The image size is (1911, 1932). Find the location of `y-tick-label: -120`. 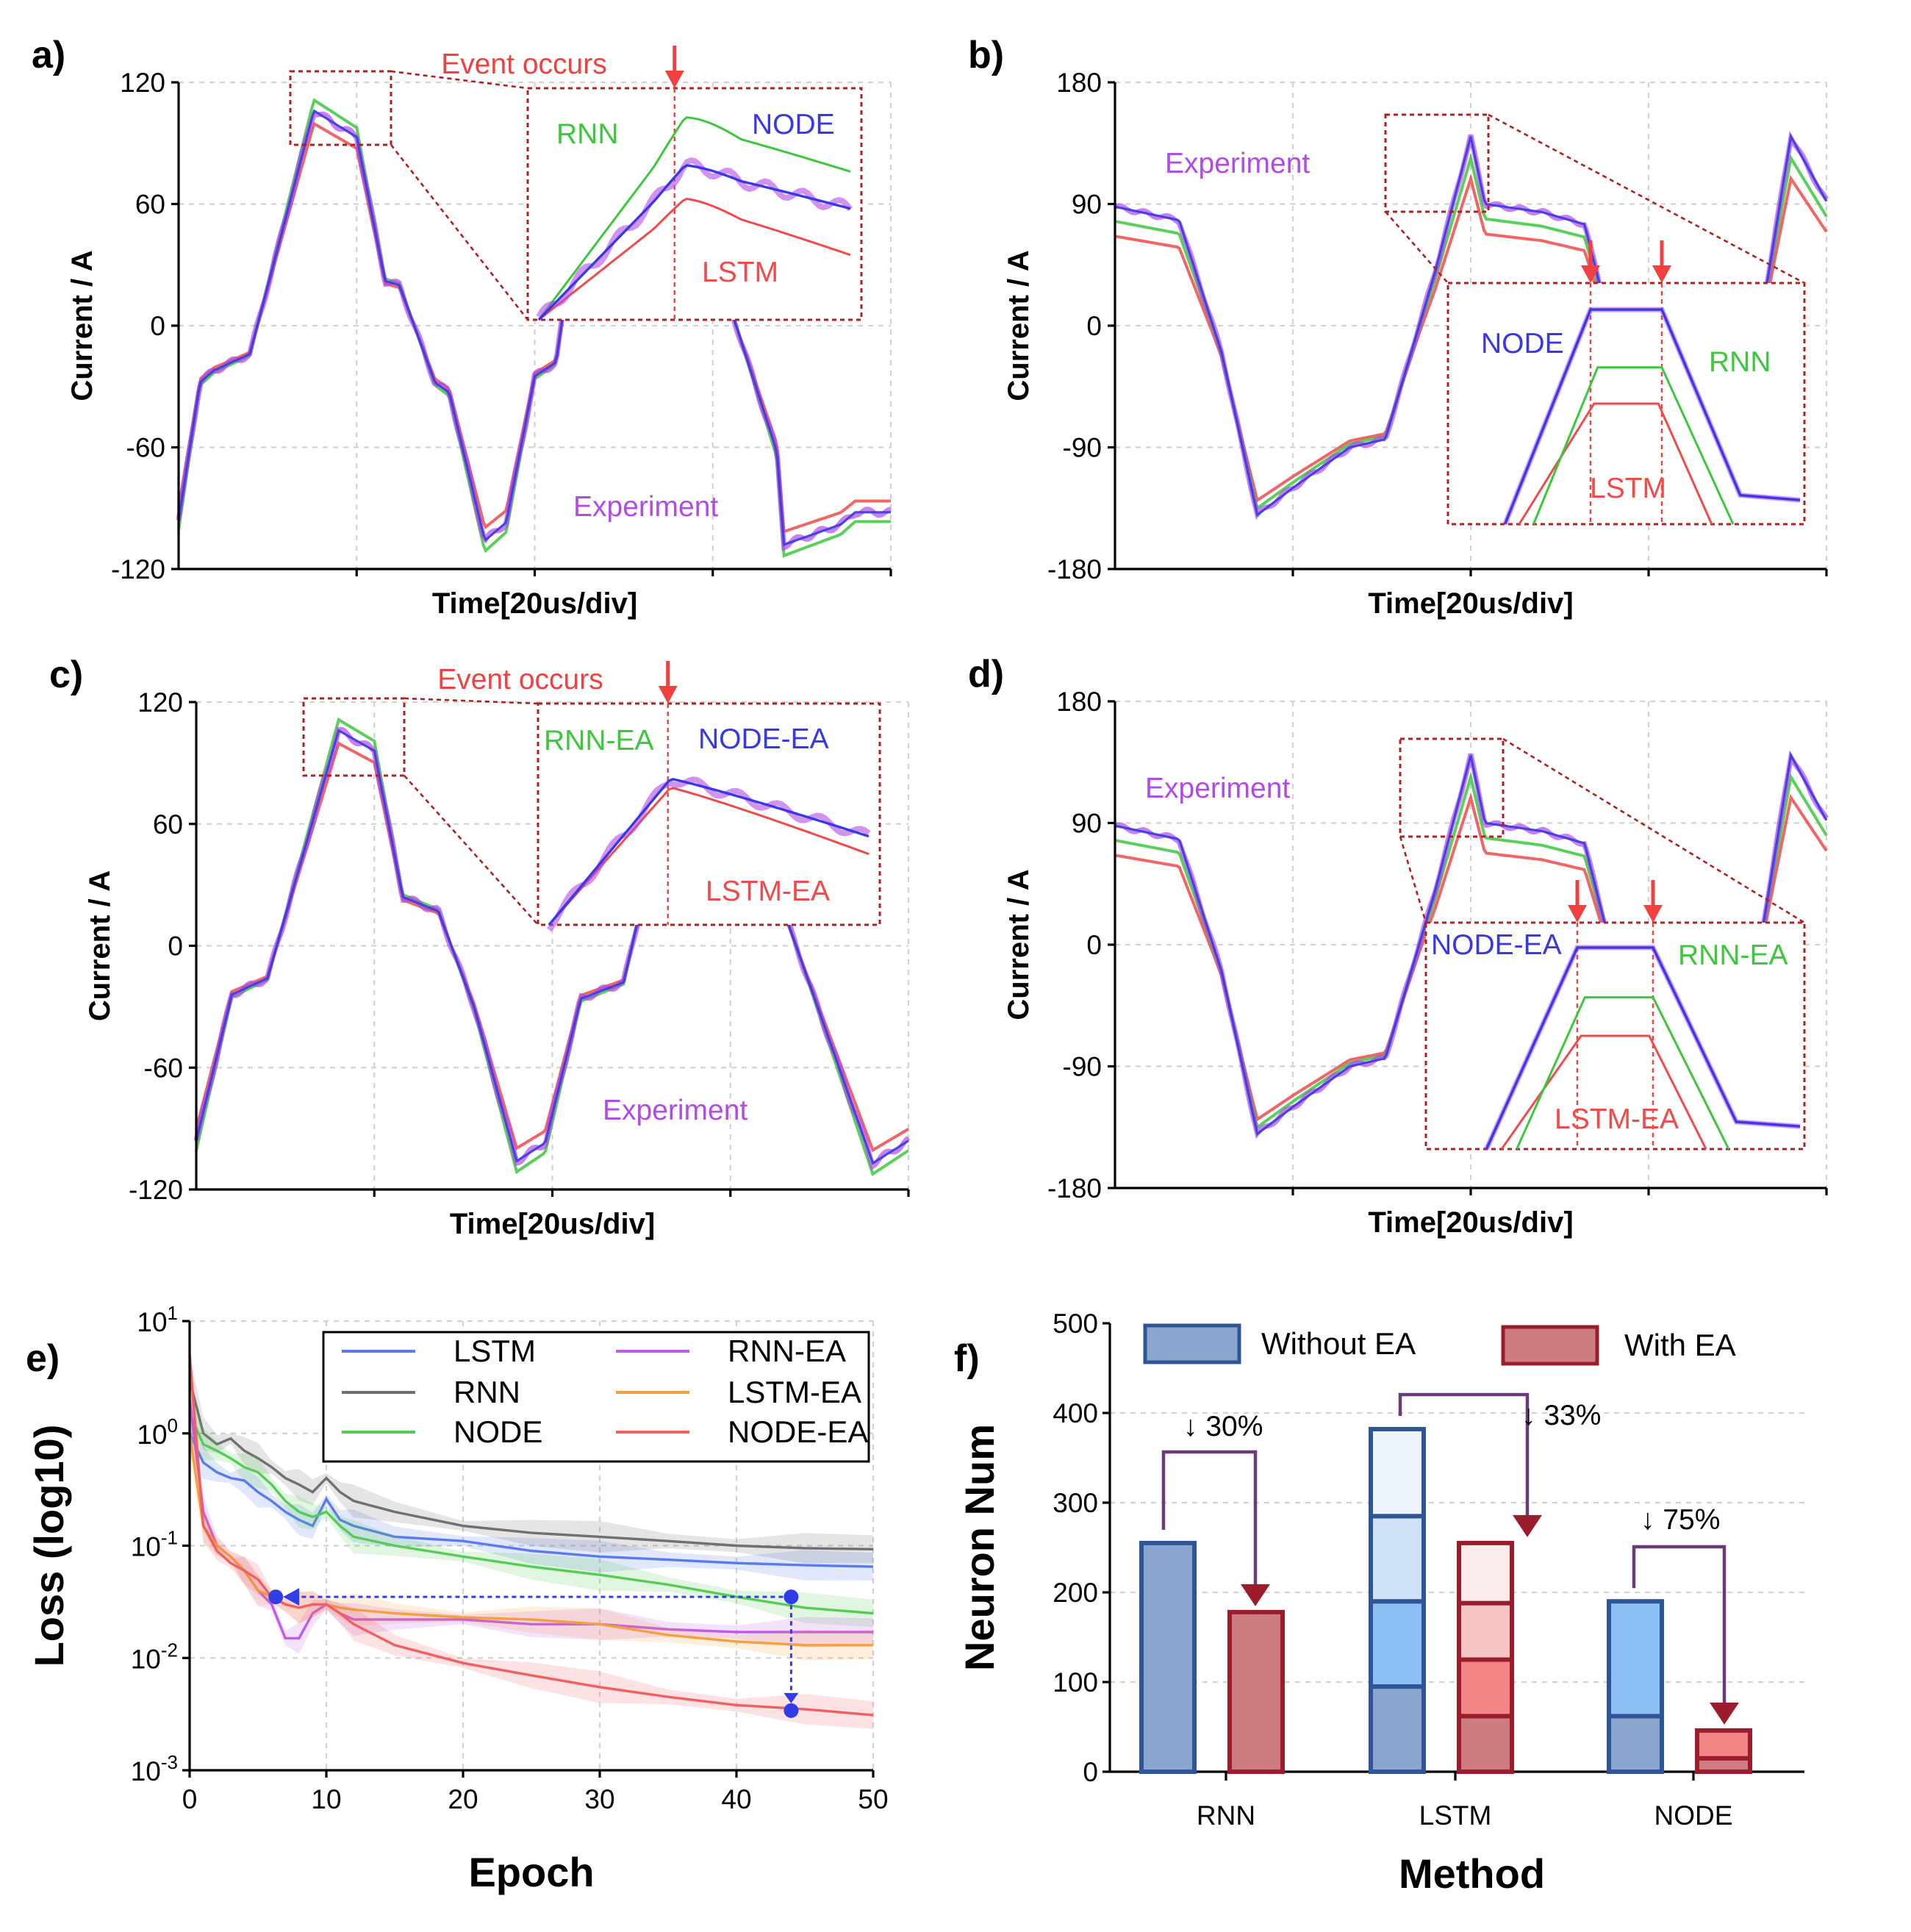

y-tick-label: -120 is located at coordinates (138, 569).